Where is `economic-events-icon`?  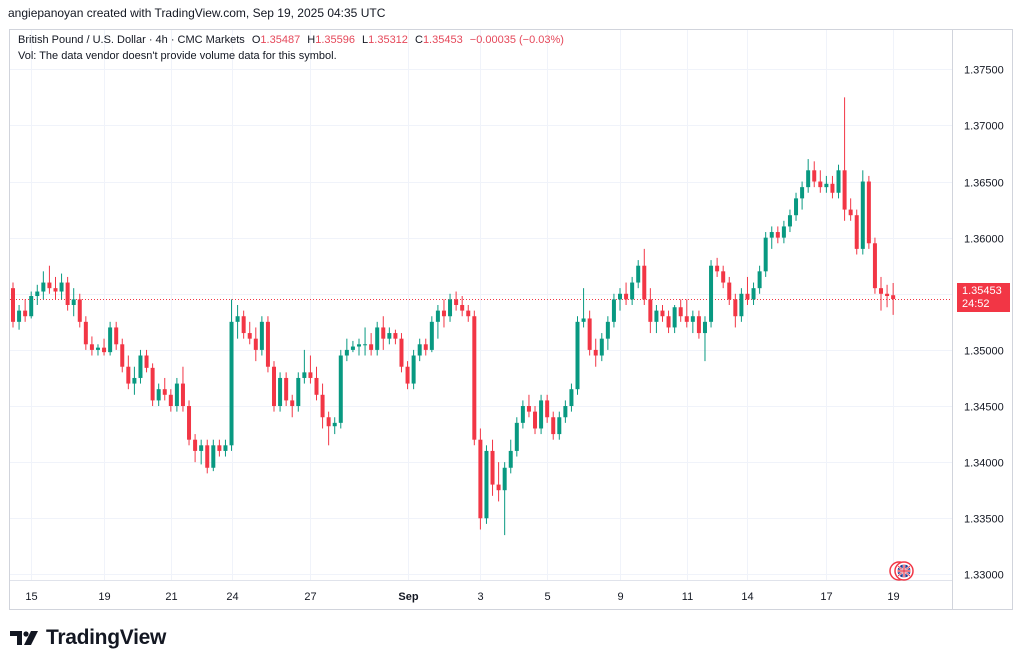
economic-events-icon is located at coordinates (902, 573).